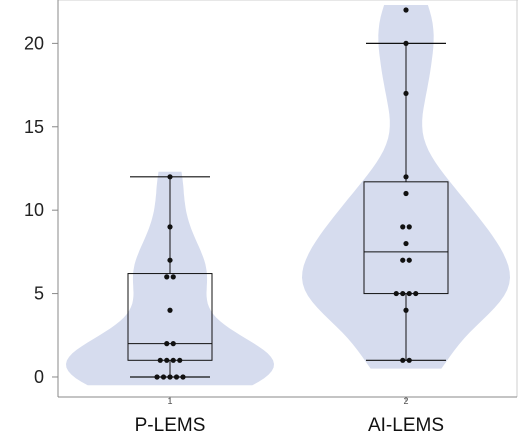 Image resolution: width=518 pixels, height=437 pixels. I want to click on x-category-label: AI-LEMS, so click(406, 425).